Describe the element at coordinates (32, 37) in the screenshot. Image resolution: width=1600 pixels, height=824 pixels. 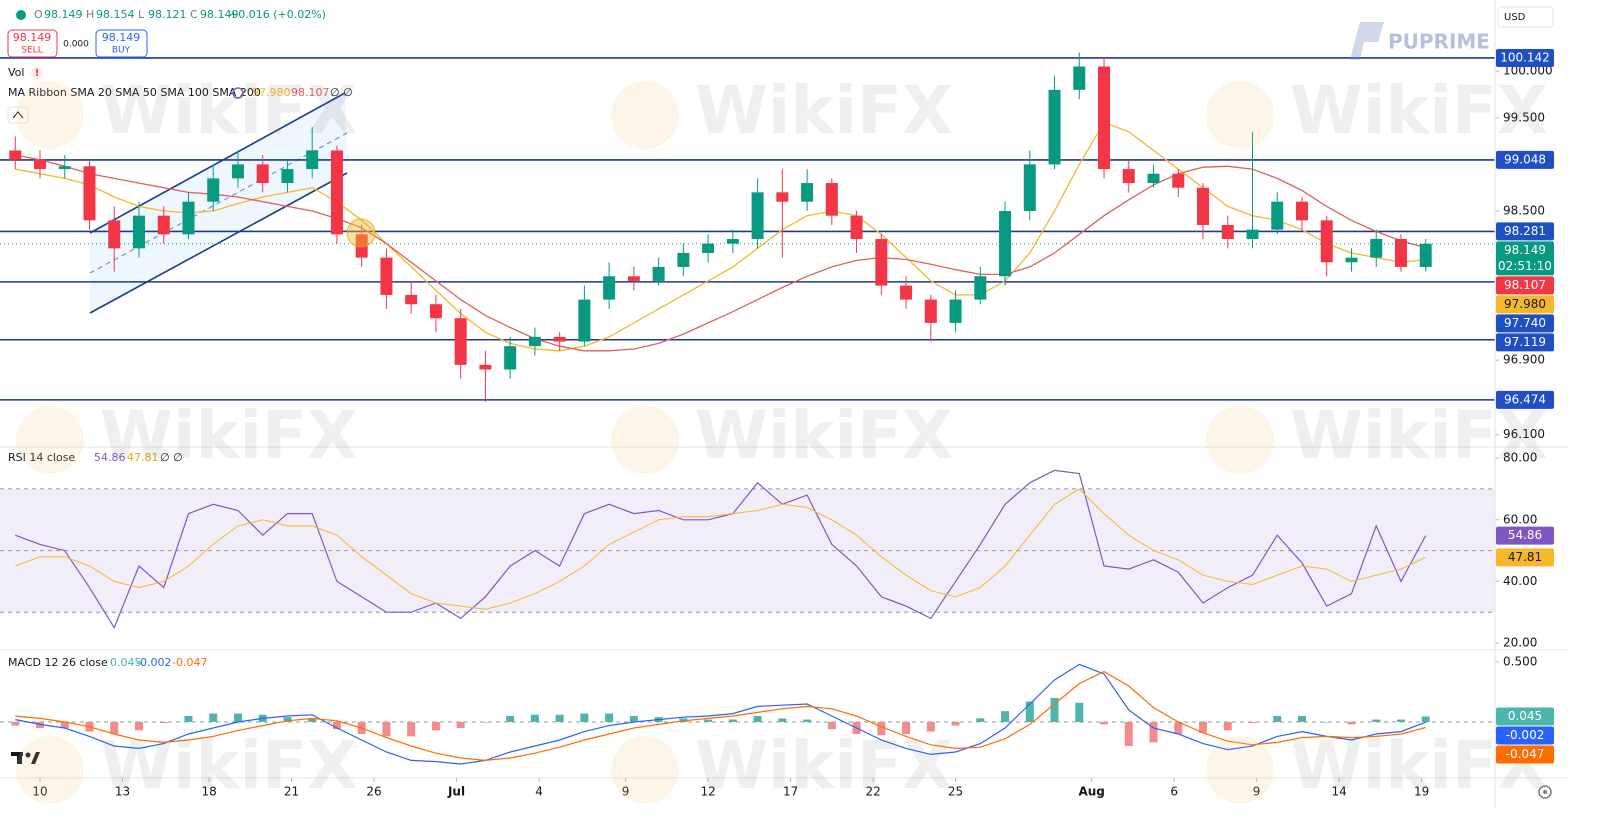
I see `sell-price: 98.149` at that location.